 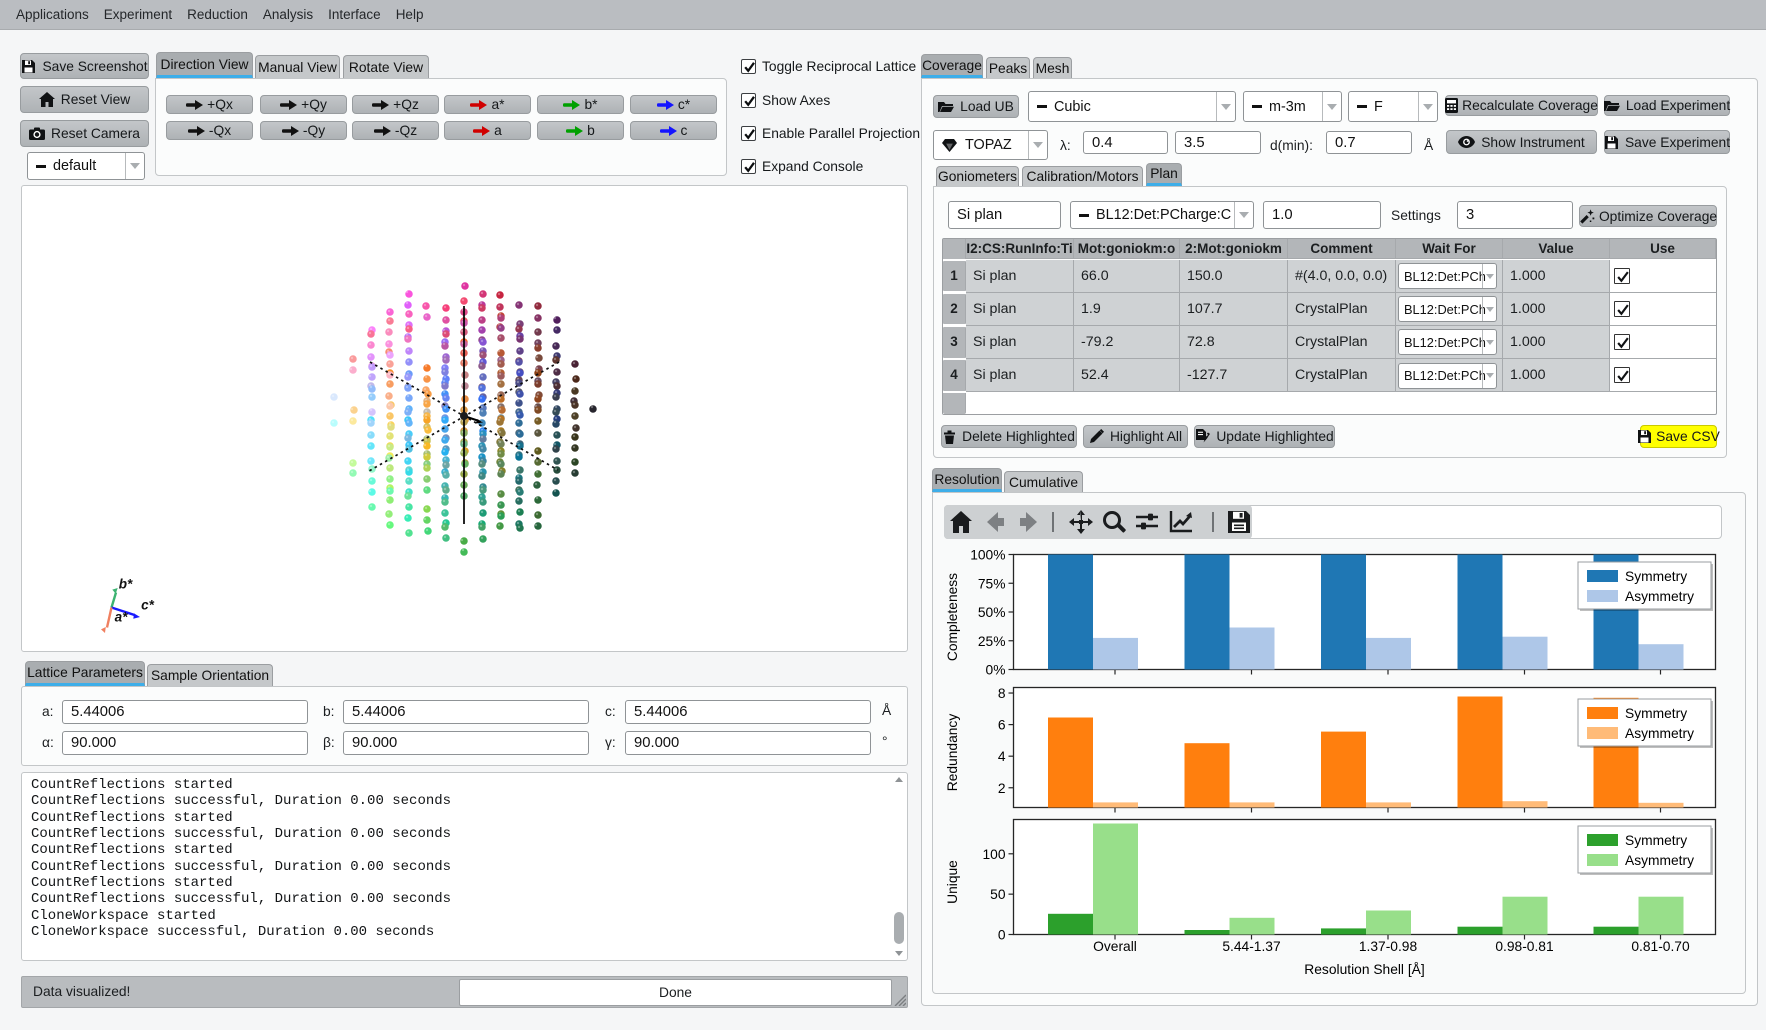 I want to click on svg-text: Overall, so click(x=1115, y=946).